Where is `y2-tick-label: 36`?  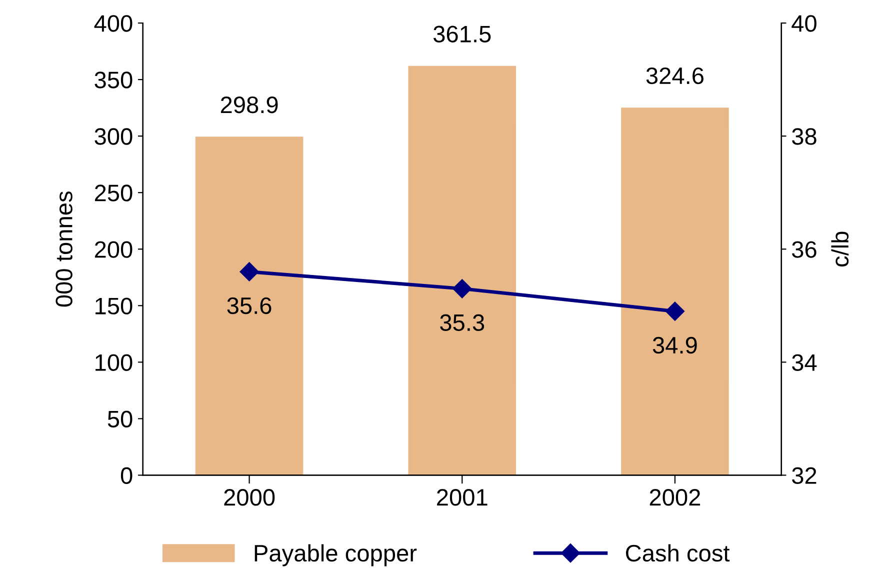
y2-tick-label: 36 is located at coordinates (804, 249).